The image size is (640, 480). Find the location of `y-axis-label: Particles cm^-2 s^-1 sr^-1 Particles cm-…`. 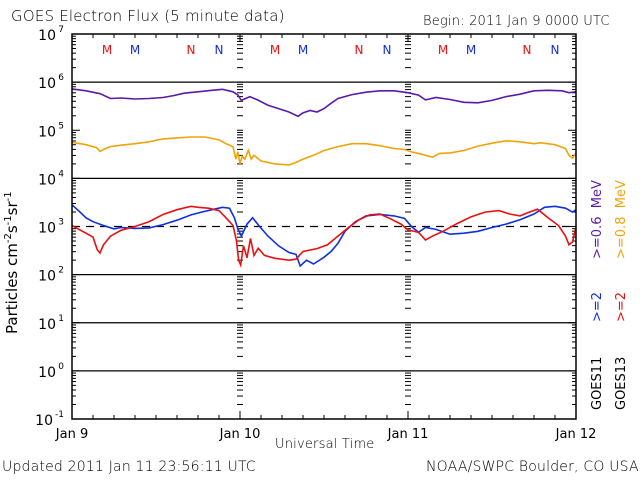

y-axis-label: Particles cm^-2 s^-1 sr^-1 Particles cm-… is located at coordinates (12, 262).